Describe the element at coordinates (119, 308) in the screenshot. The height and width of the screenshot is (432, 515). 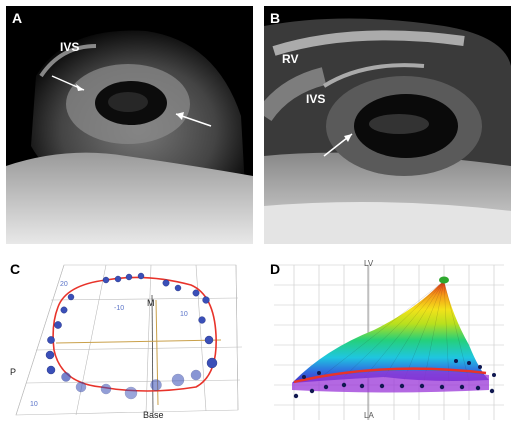
I see `tick-label-left: -10` at that location.